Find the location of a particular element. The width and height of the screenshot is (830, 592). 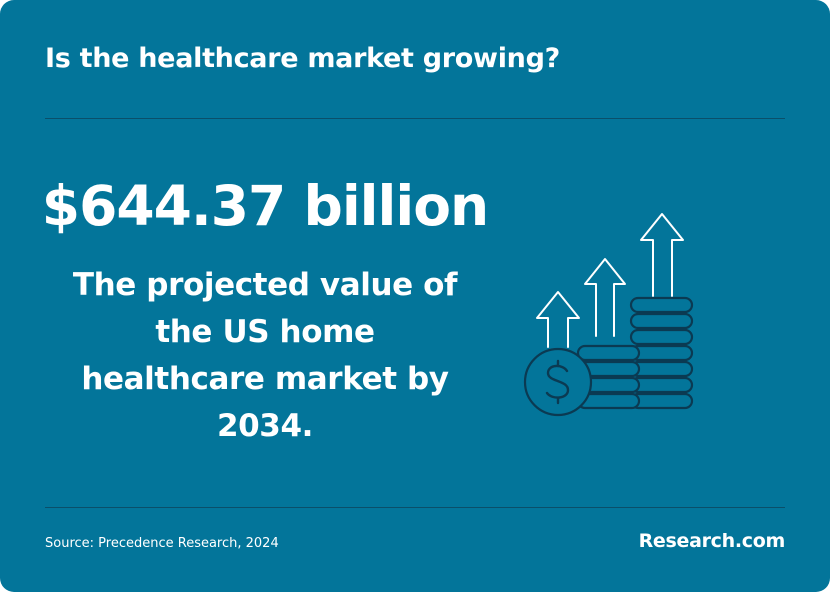

coin-stack-middle-icon is located at coordinates (608, 377).